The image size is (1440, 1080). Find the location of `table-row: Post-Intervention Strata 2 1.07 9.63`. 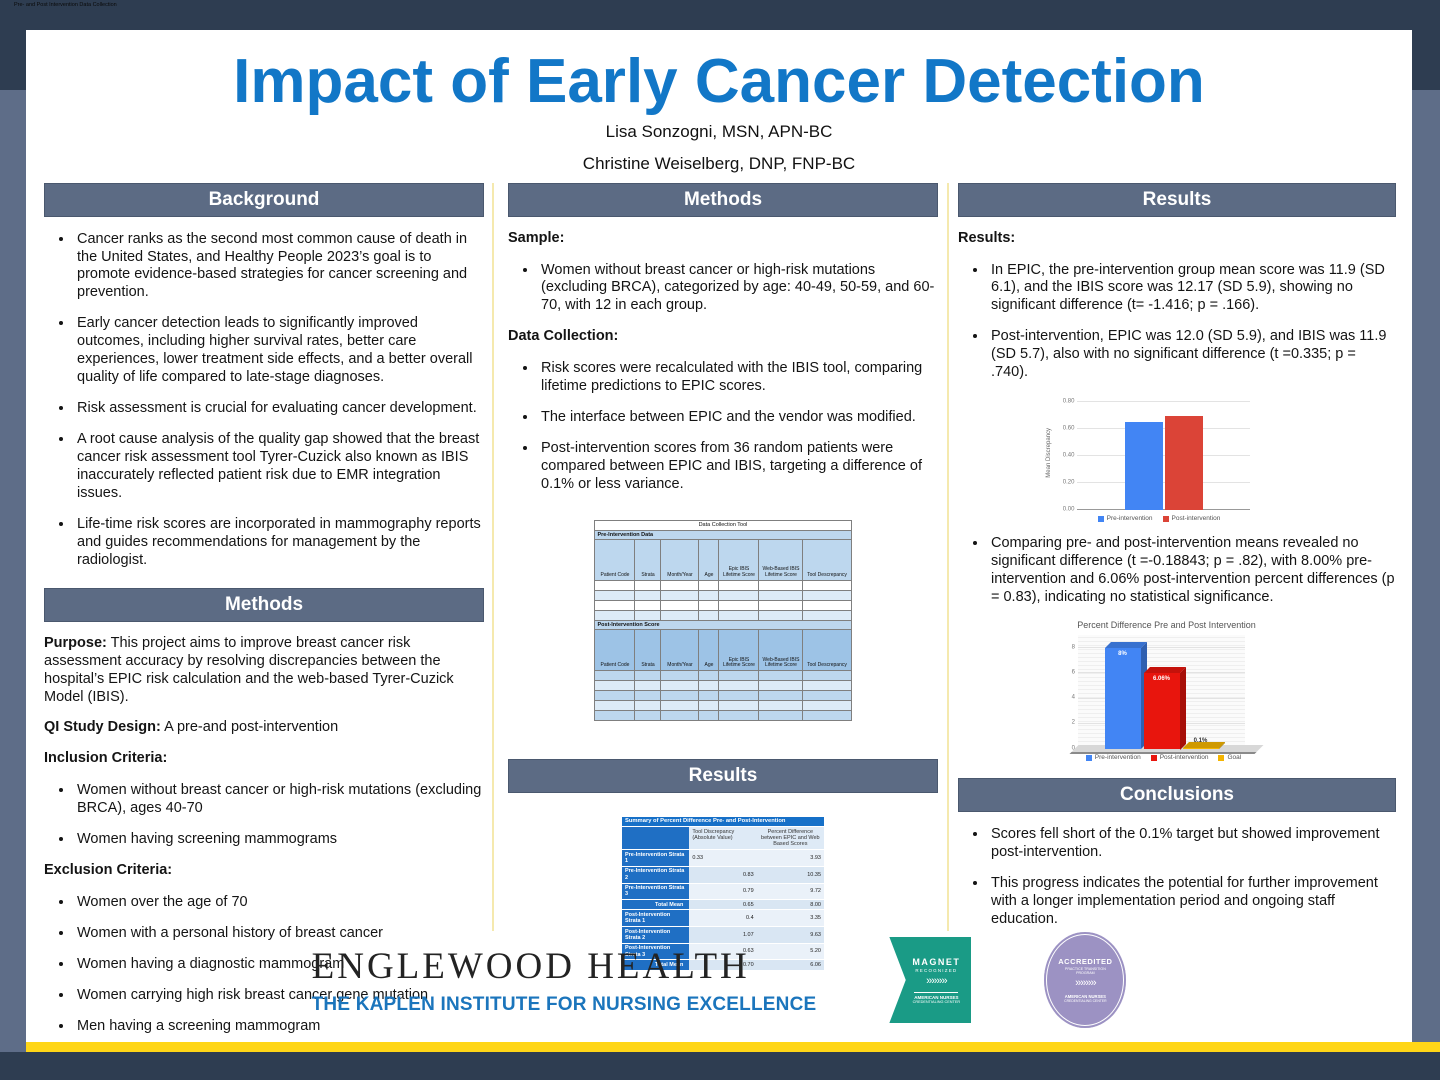

table-row: Post-Intervention Strata 2 1.07 9.63 is located at coordinates (723, 935).